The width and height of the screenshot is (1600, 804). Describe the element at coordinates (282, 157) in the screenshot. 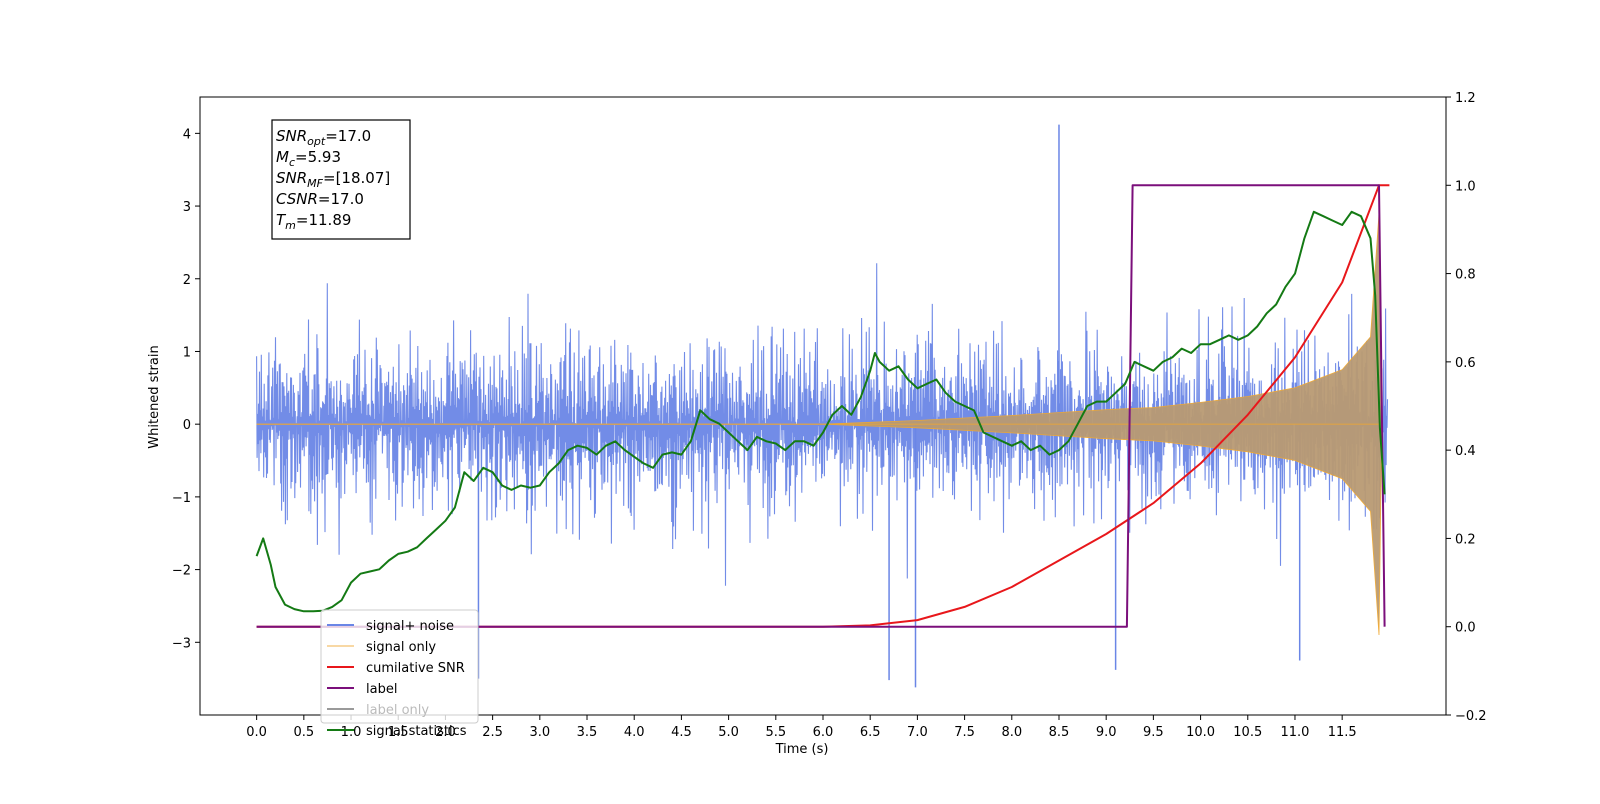

I see `annotation-symbol: M` at that location.